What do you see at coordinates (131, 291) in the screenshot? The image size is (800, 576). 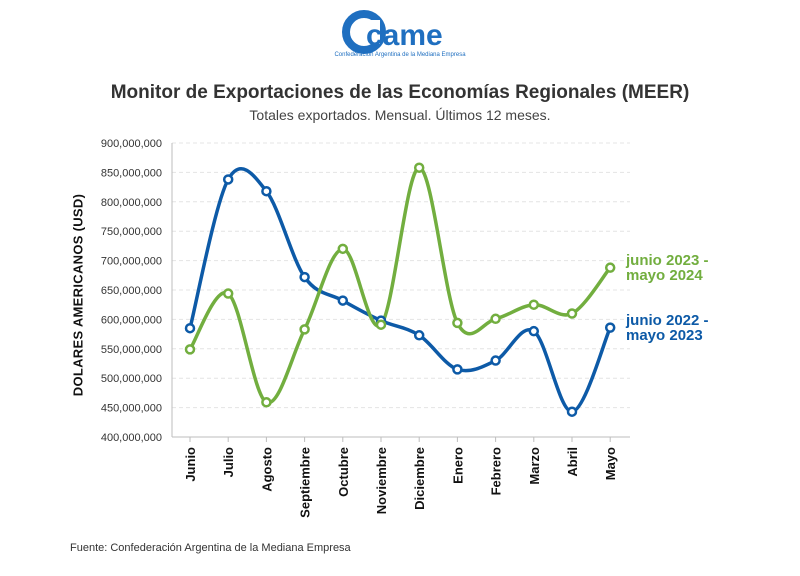 I see `y-tick-label: 650,000,000` at bounding box center [131, 291].